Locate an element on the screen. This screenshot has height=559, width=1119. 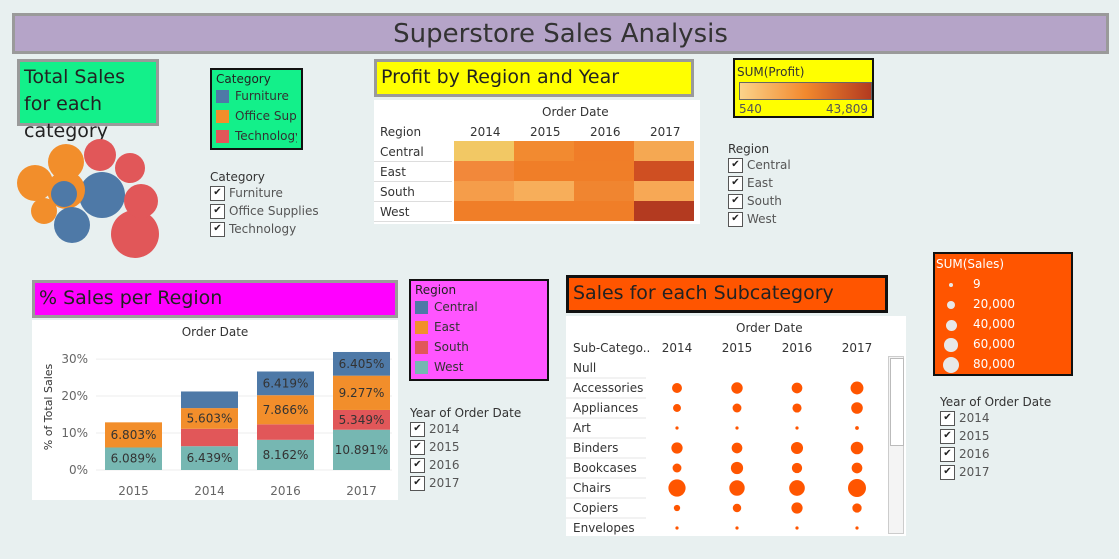
region-legend-item: South is located at coordinates (479, 347).